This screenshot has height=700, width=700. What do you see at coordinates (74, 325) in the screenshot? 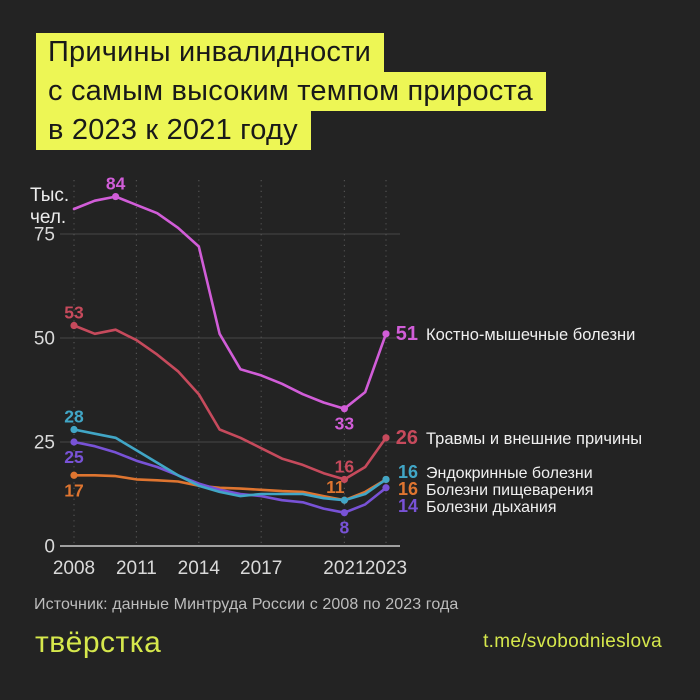
I see `data-point-injuries-2008` at bounding box center [74, 325].